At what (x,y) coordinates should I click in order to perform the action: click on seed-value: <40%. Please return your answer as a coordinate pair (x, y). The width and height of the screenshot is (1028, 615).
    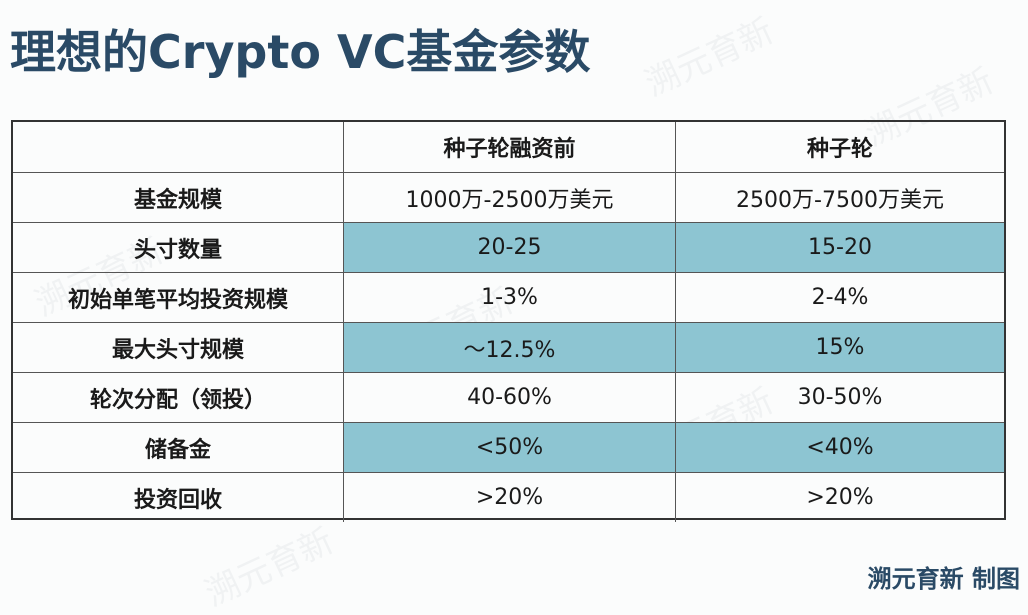
    Looking at the image, I should click on (839, 447).